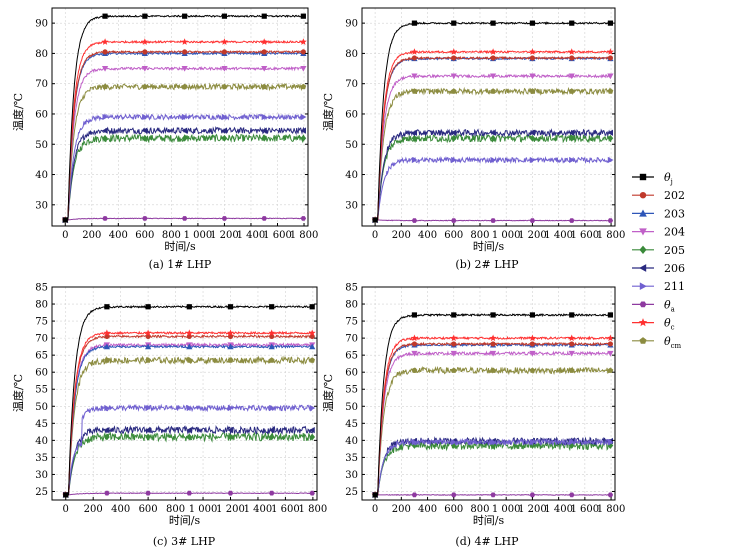  What do you see at coordinates (653, 305) in the screenshot?
I see `legend-item-a: θa` at bounding box center [653, 305].